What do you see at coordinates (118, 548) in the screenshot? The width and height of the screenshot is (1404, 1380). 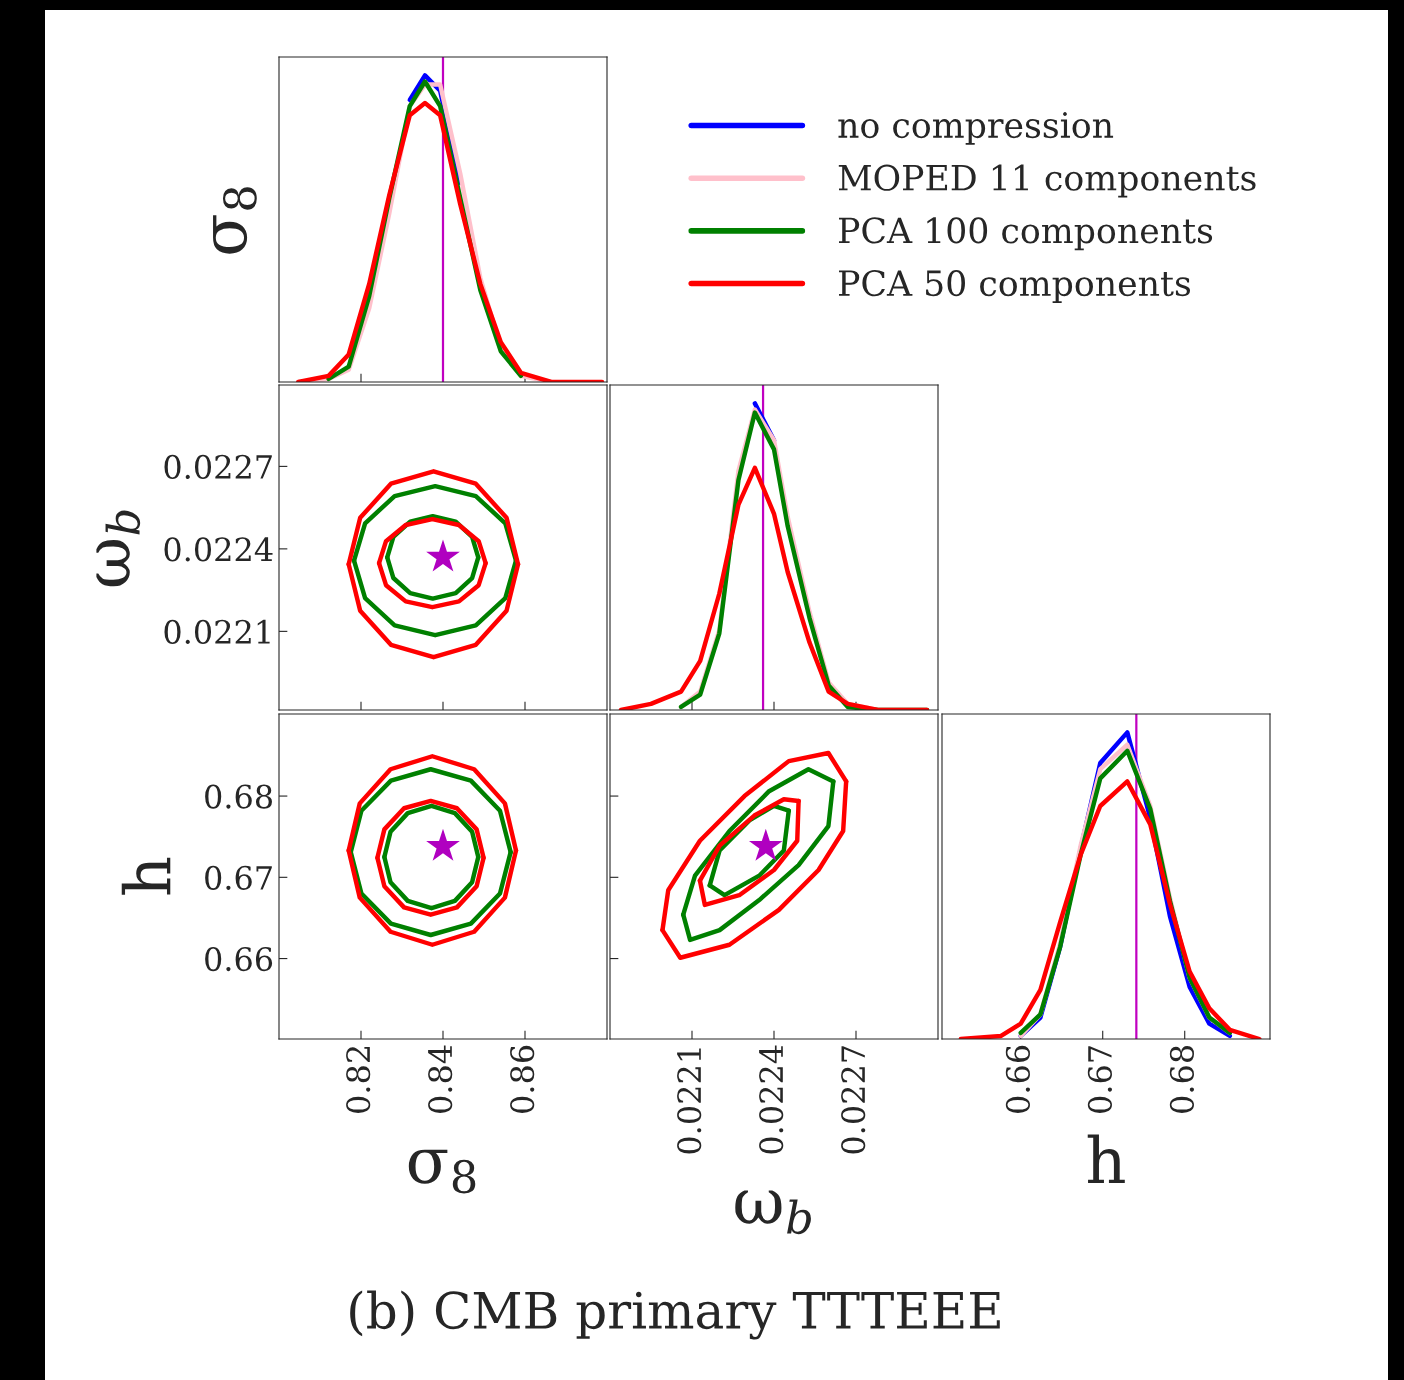 I see `y-axis-title: ω$_{b}$` at bounding box center [118, 548].